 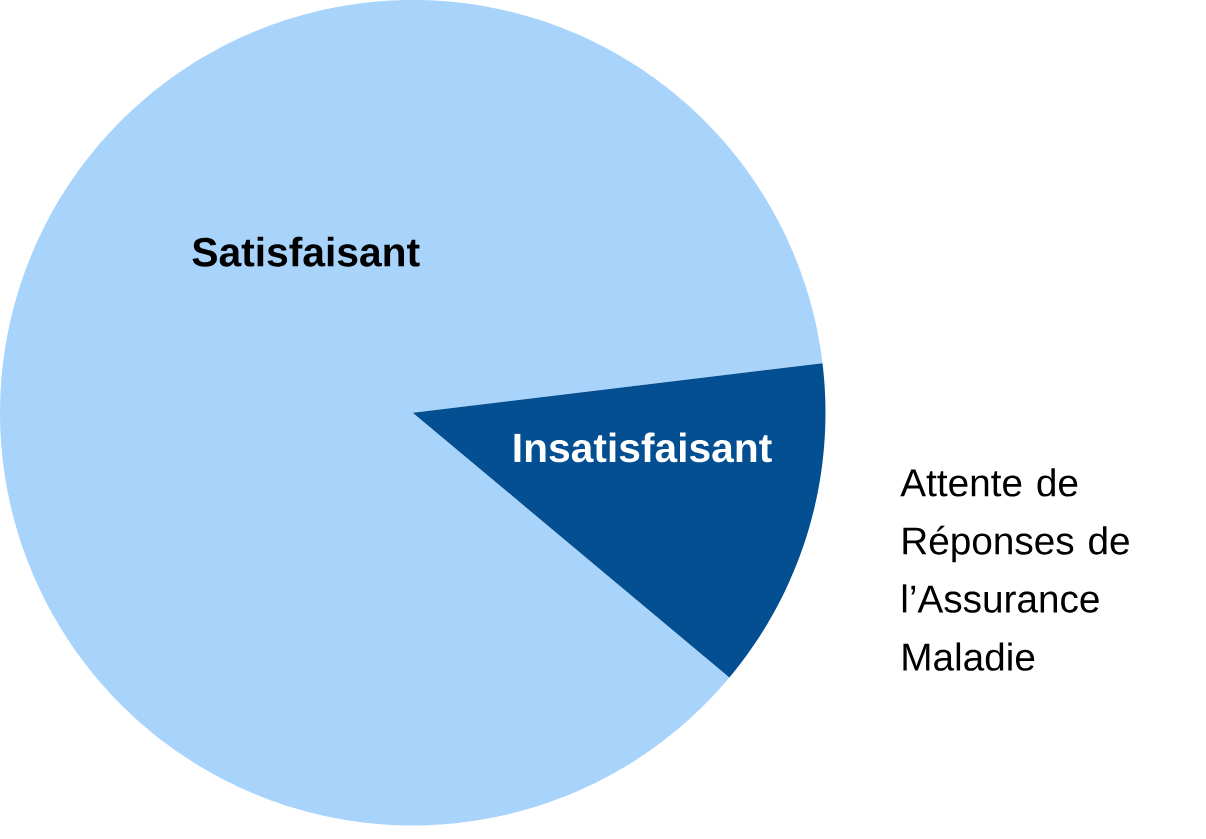 What do you see at coordinates (1014, 570) in the screenshot?
I see `text: Attente de Réponses de l’Assurance Maladie` at bounding box center [1014, 570].